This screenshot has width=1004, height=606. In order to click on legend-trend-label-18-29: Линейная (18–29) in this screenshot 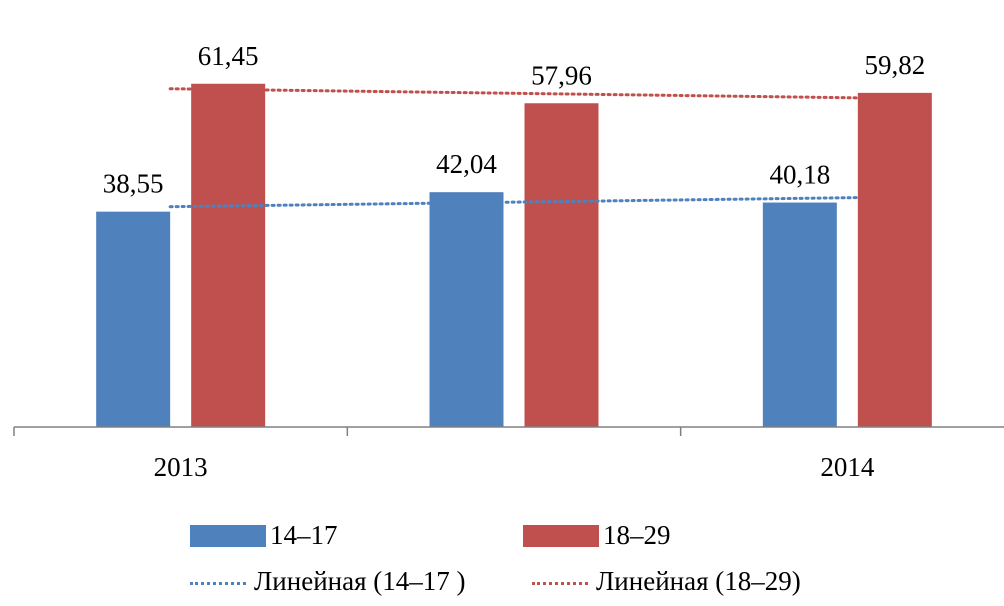, I will do `click(698, 581)`.